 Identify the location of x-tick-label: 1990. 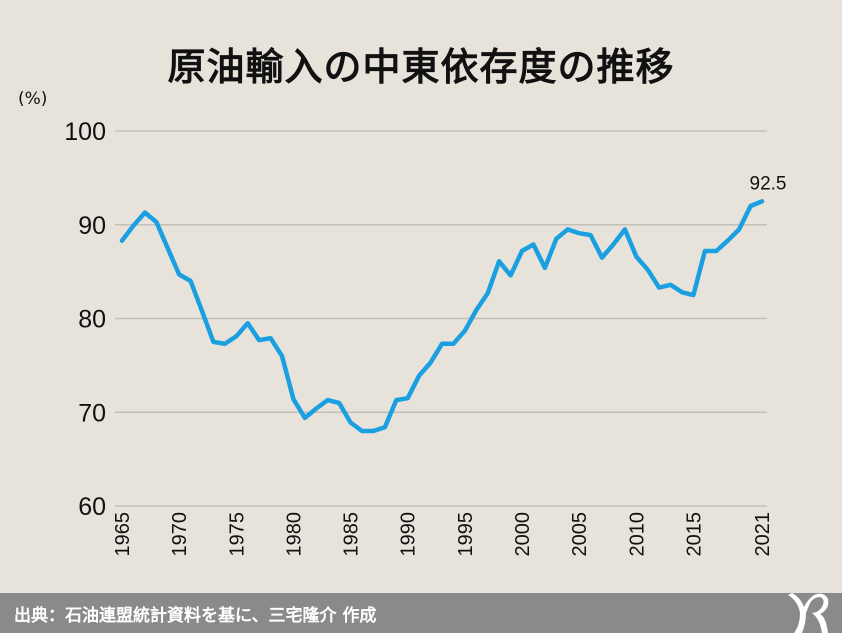
(409, 534).